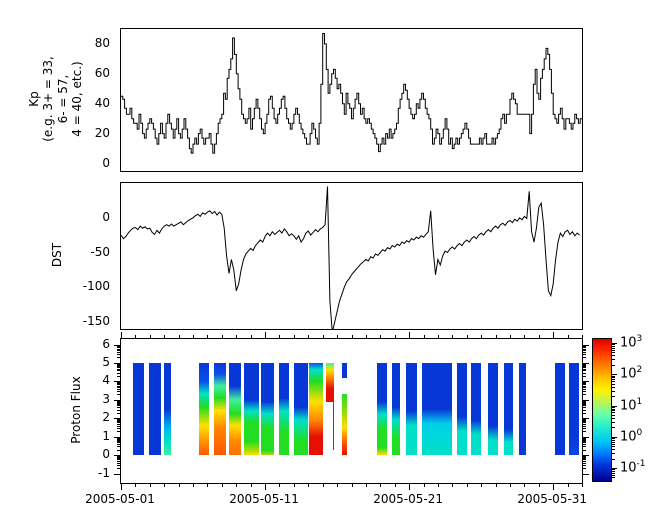  What do you see at coordinates (264, 499) in the screenshot?
I see `x-tick-label: 2005-05-11` at bounding box center [264, 499].